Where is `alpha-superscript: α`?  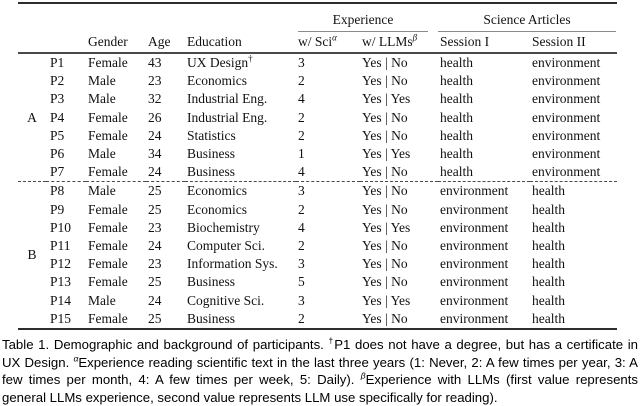
alpha-superscript: α is located at coordinates (334, 37).